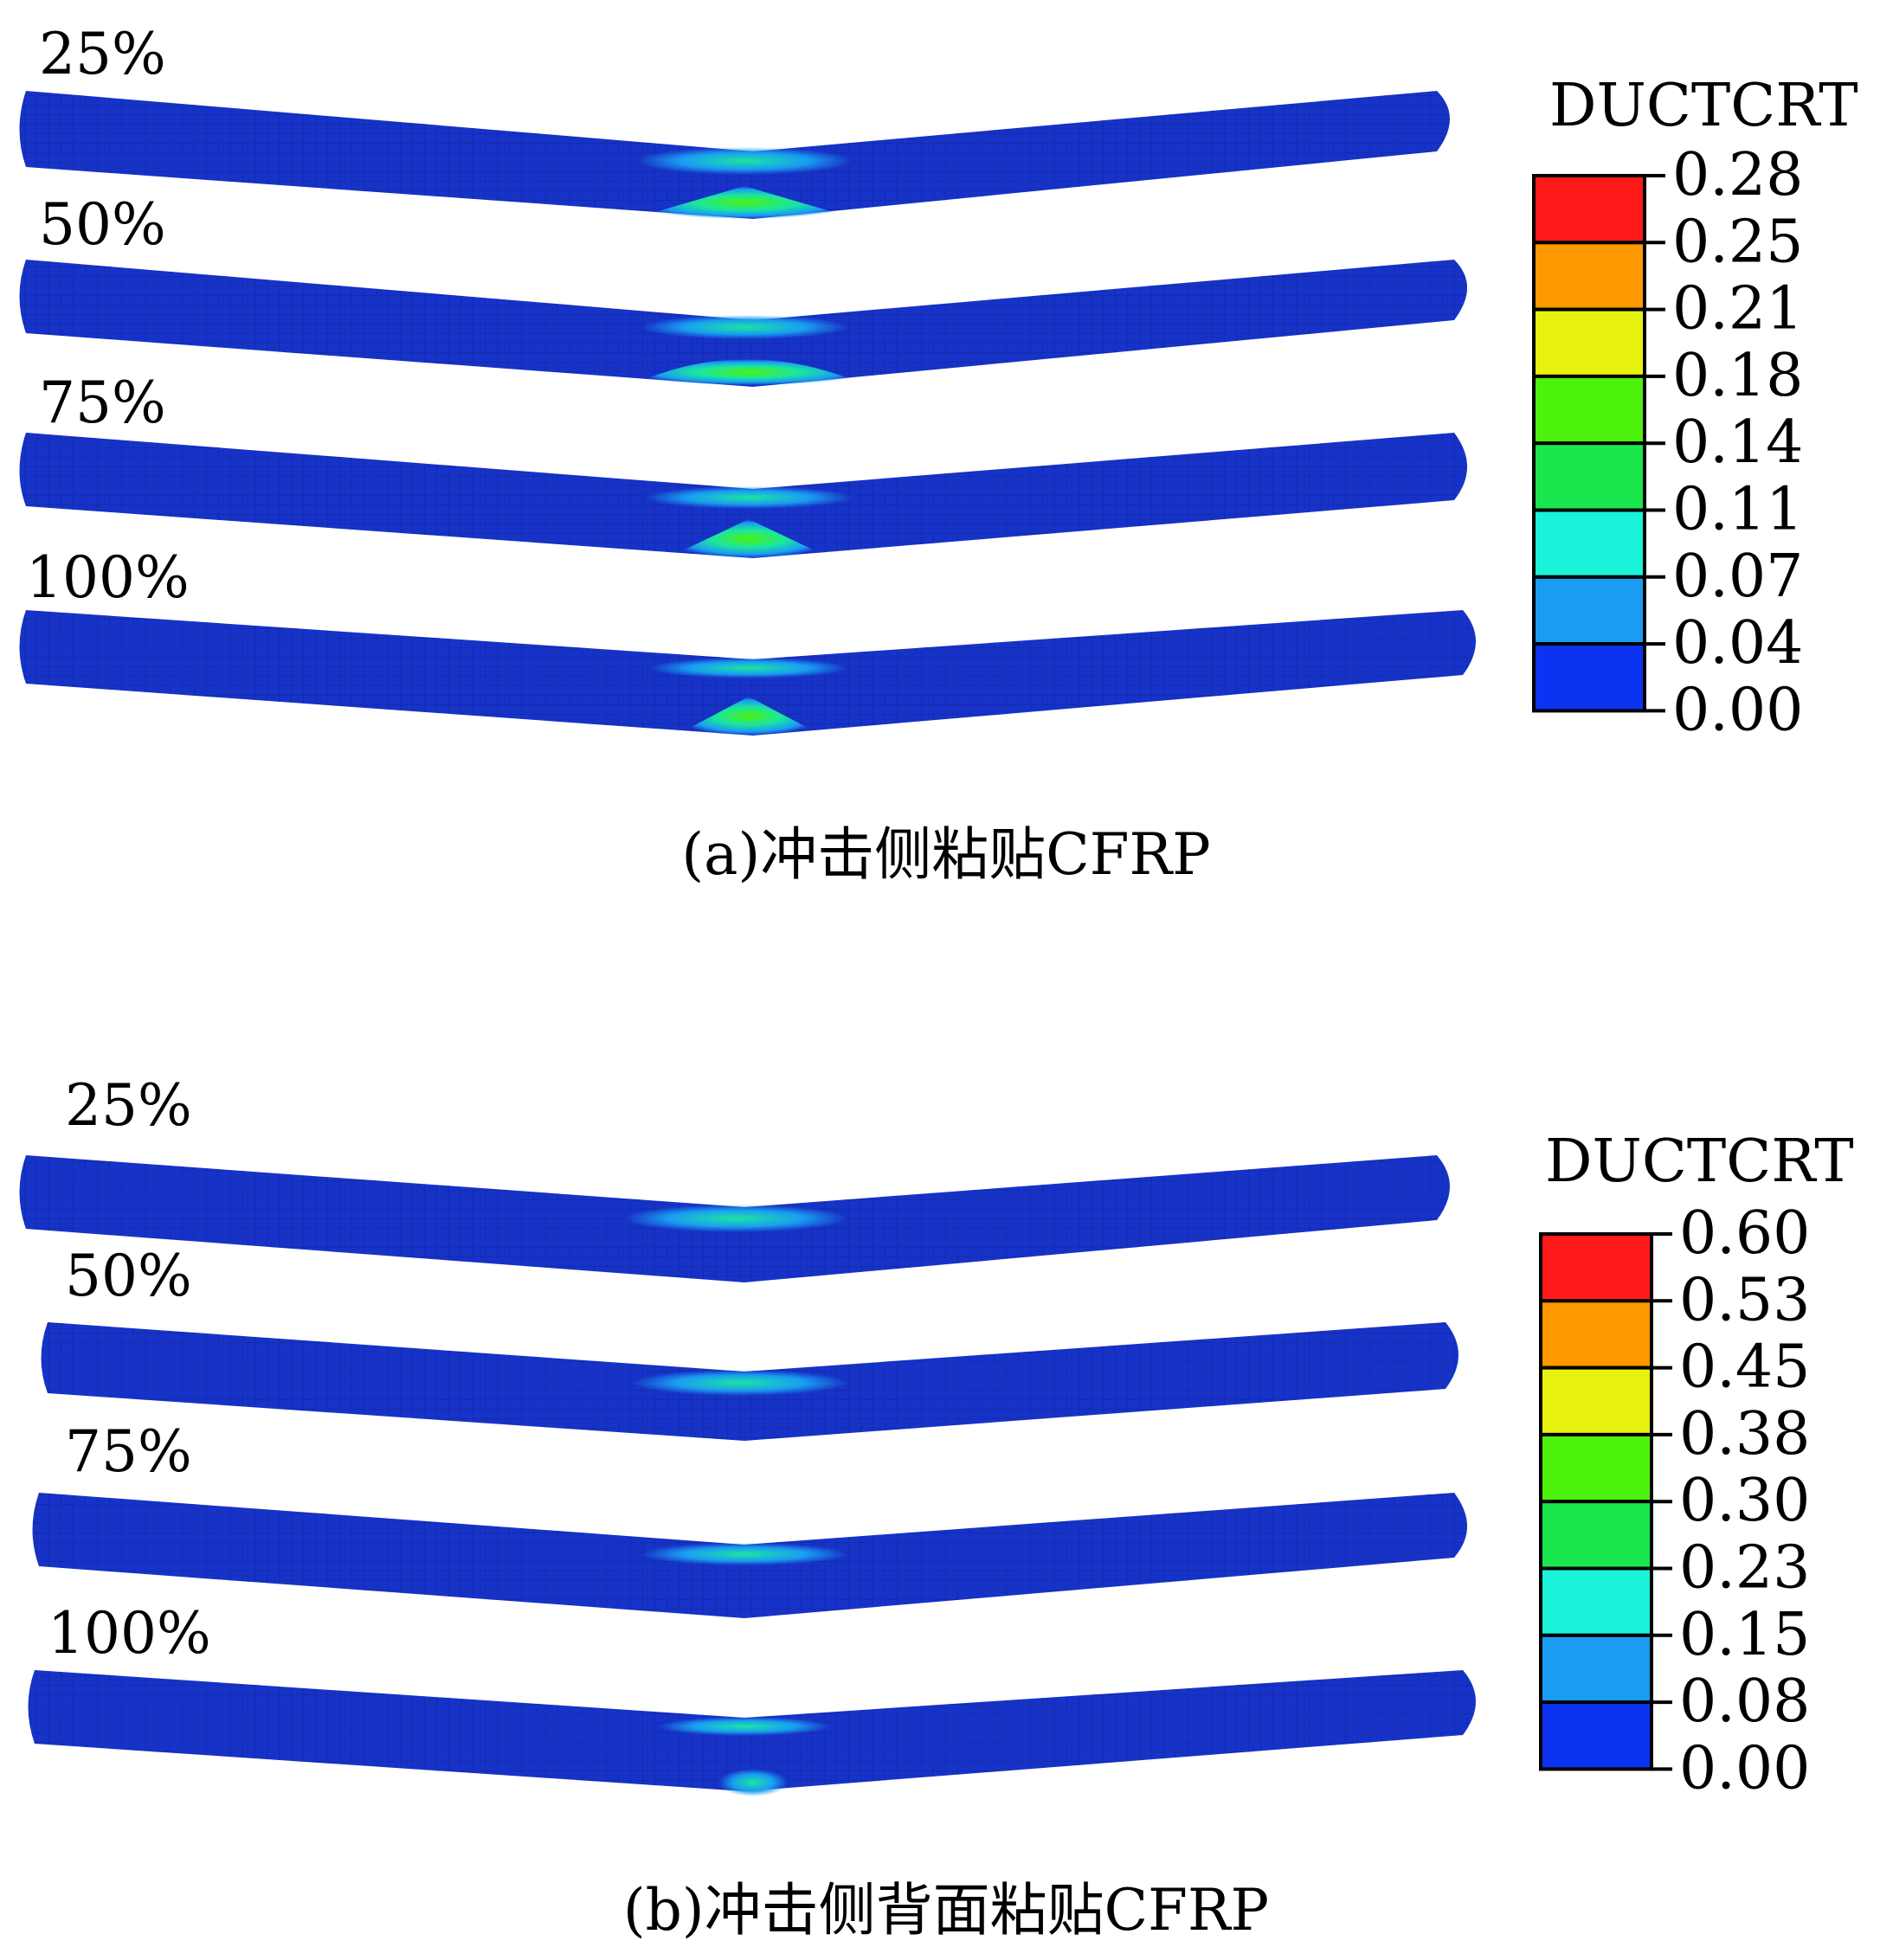  What do you see at coordinates (1744, 1568) in the screenshot?
I see `legend-tick-label: 0.23` at bounding box center [1744, 1568].